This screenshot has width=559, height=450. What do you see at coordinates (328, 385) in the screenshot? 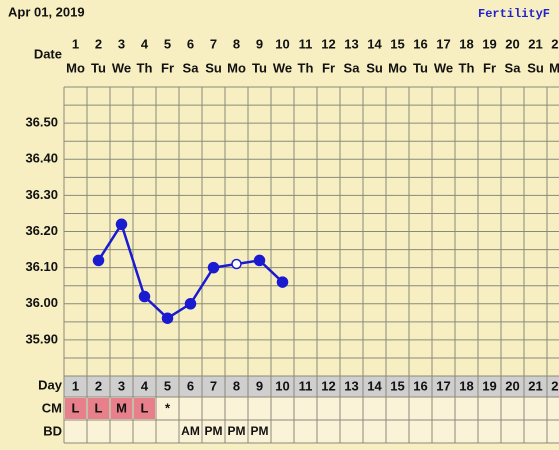
I see `day-number: 12` at bounding box center [328, 385].